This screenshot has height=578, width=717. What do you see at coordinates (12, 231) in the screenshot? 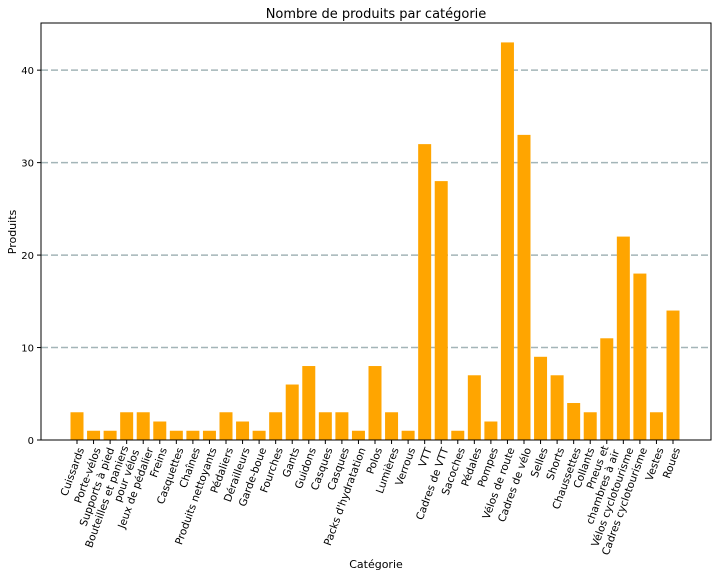
I see `y-axis-label: Produits` at bounding box center [12, 231].